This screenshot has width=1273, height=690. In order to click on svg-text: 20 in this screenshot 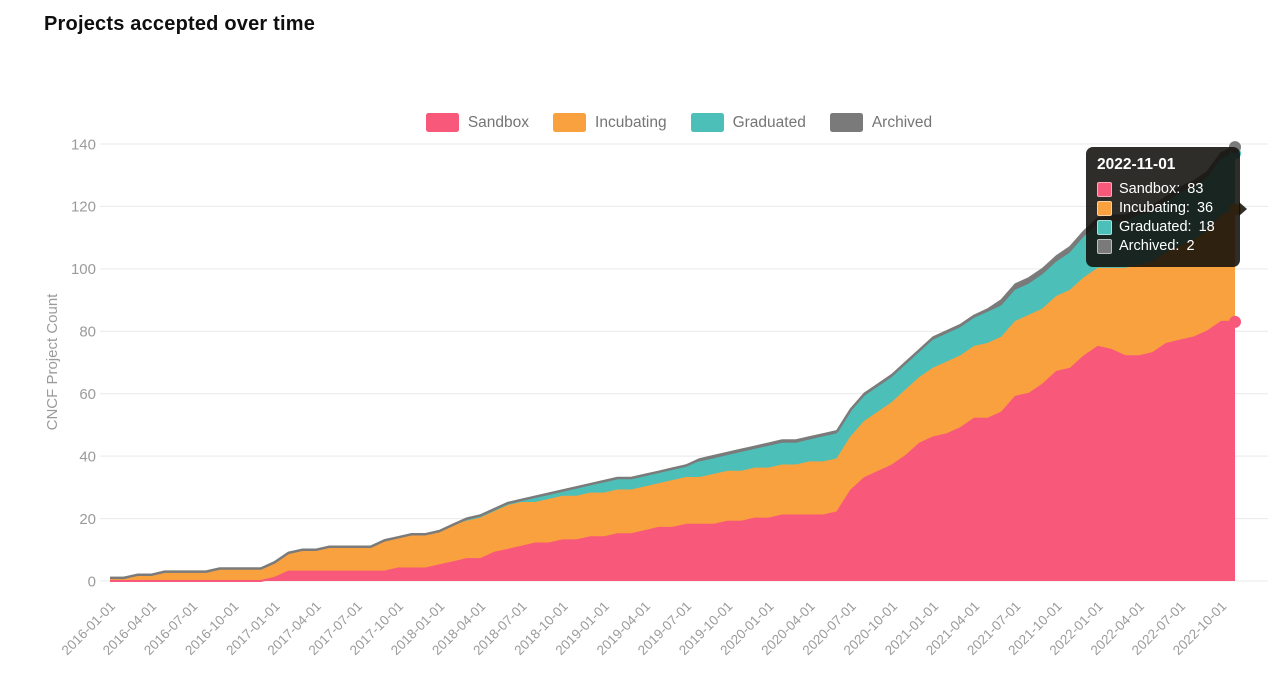, I will do `click(87, 519)`.